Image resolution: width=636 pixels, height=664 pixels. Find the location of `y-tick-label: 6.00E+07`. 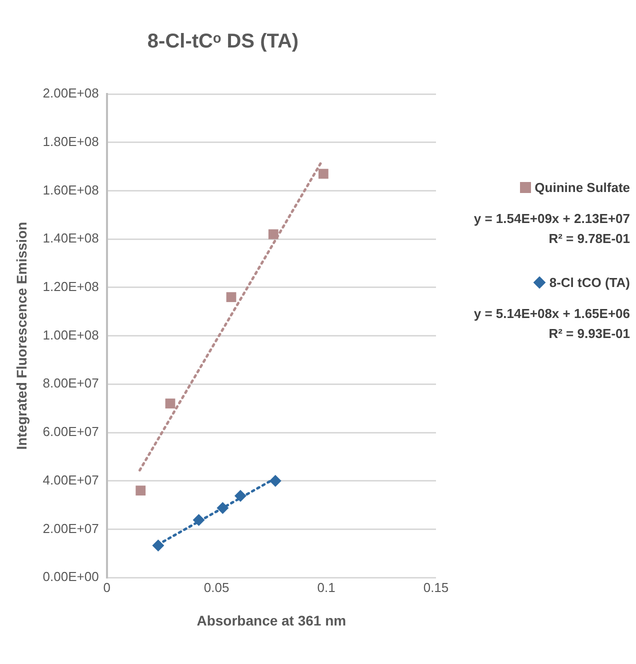

y-tick-label: 6.00E+07 is located at coordinates (70, 432).